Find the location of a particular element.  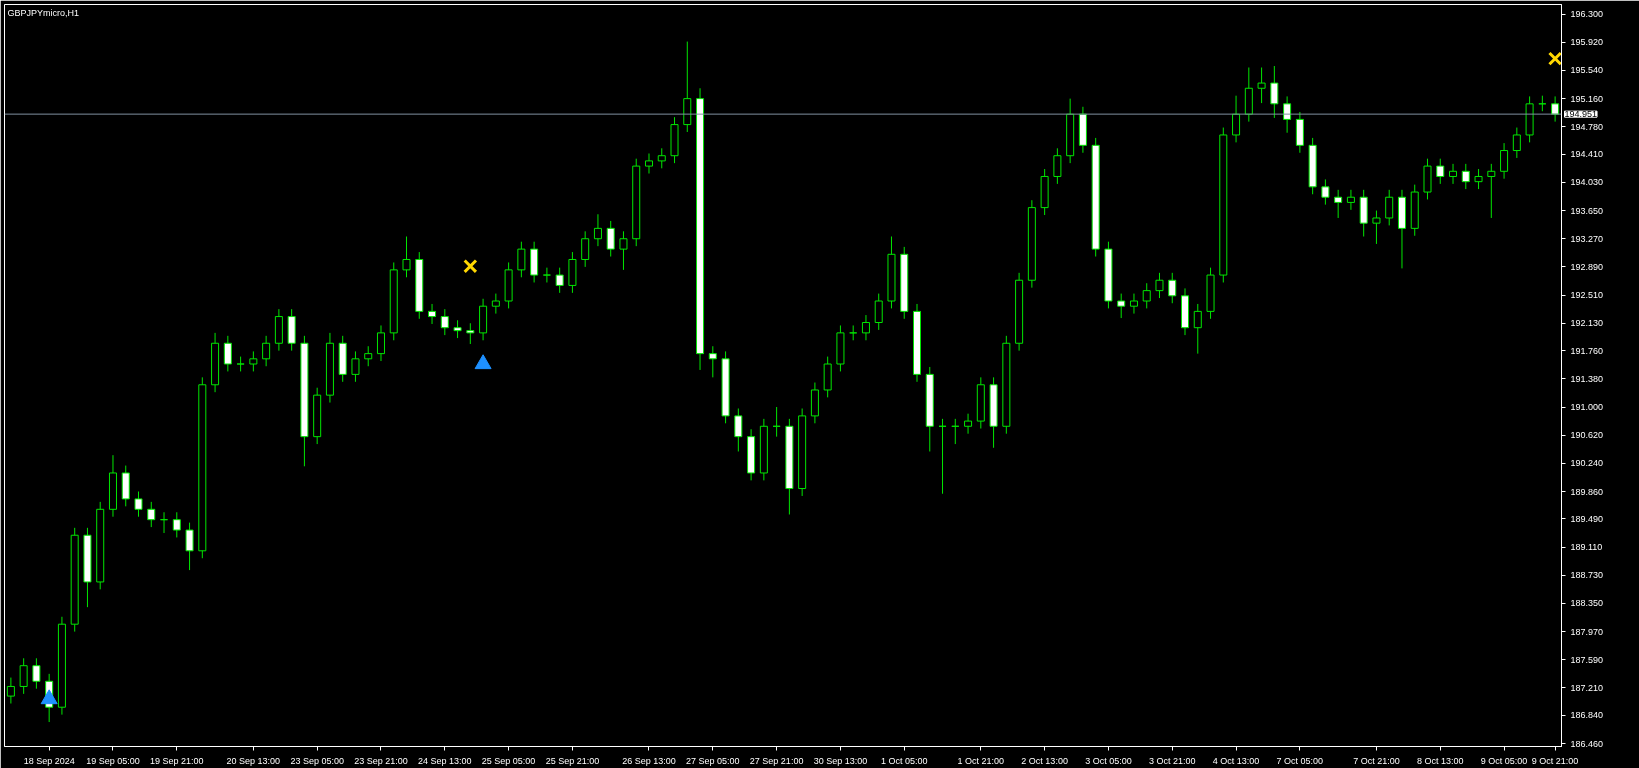

x-tick-label: 20 Sep 13:00 is located at coordinates (253, 760).